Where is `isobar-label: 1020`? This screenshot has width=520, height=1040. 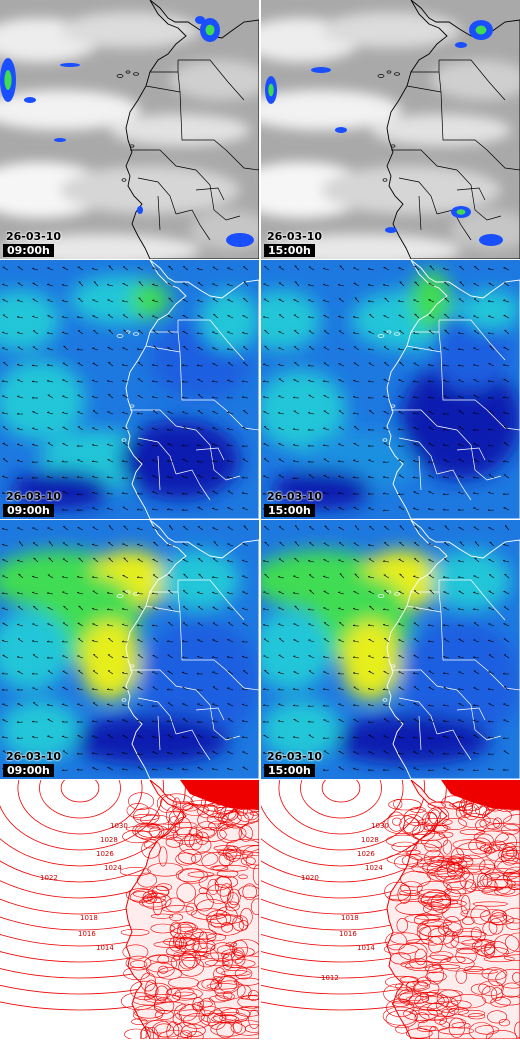
isobar-label: 1020 is located at coordinates (310, 878).